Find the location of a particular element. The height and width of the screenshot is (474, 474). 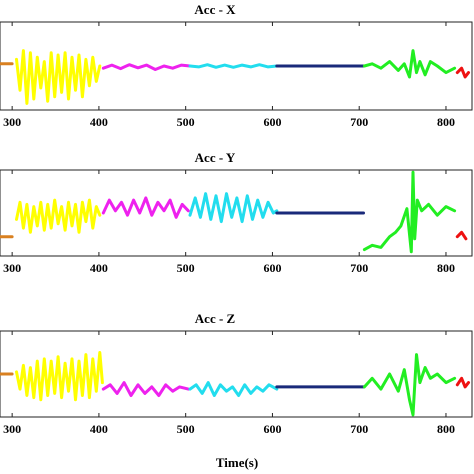

x-axis-label: Time(s) is located at coordinates (237, 462).